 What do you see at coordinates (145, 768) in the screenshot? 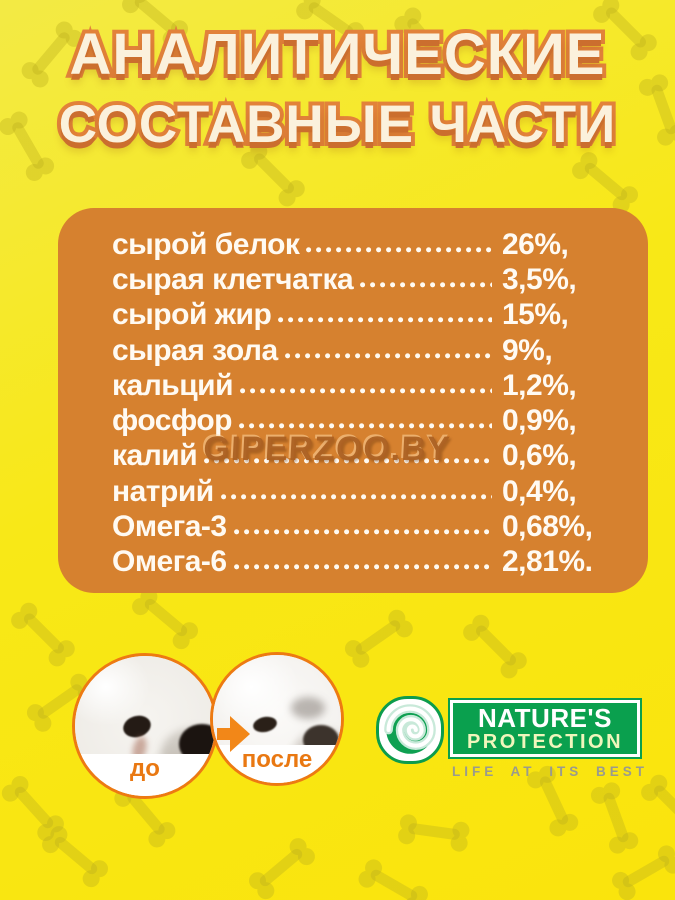
I see `before-label: до` at bounding box center [145, 768].